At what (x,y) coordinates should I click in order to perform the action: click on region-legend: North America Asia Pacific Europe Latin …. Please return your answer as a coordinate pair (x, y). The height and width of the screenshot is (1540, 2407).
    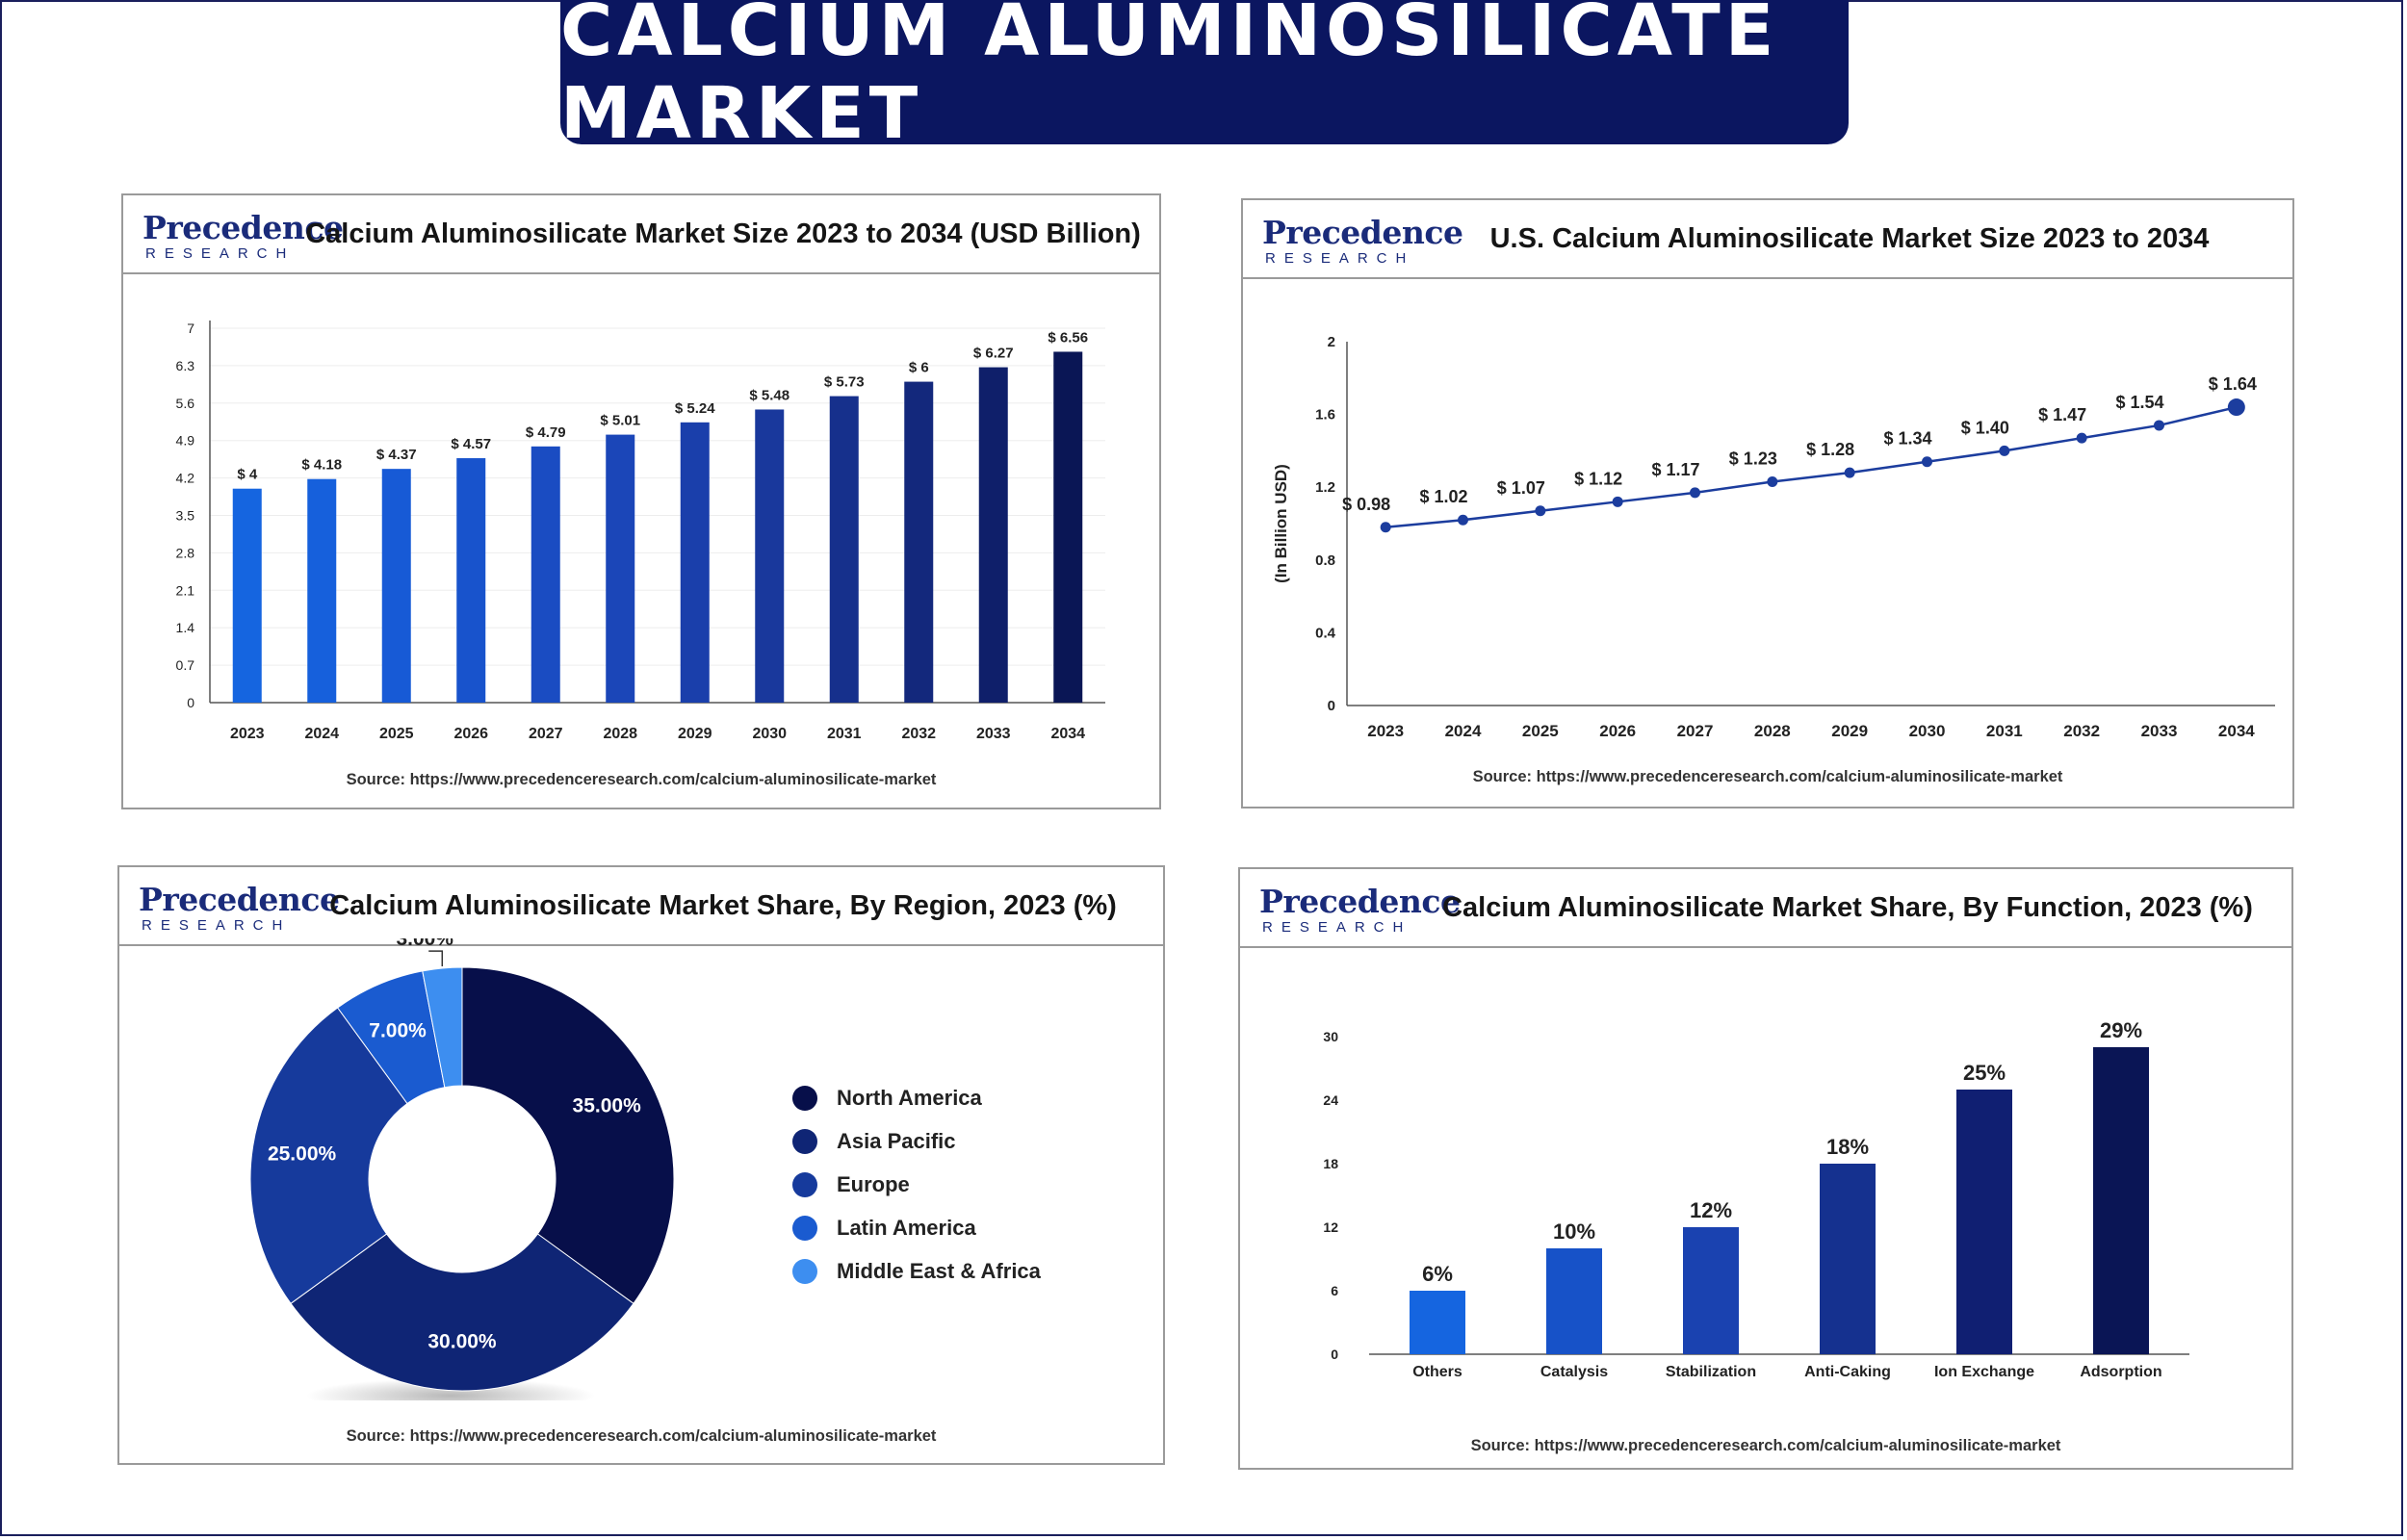
    Looking at the image, I should click on (916, 1184).